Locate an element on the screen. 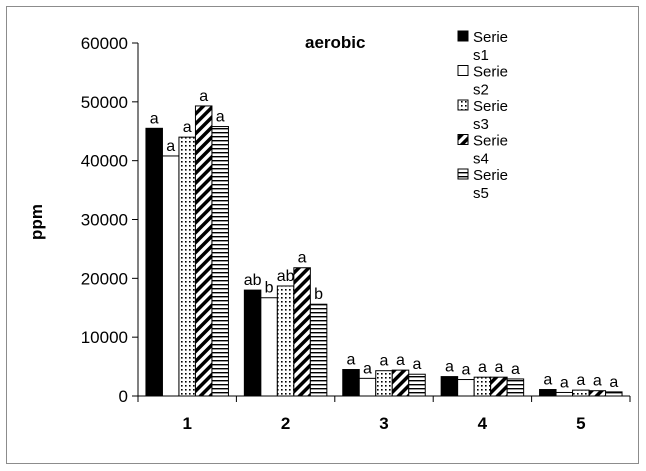 This screenshot has height=471, width=646. chart-title: aerobic is located at coordinates (335, 42).